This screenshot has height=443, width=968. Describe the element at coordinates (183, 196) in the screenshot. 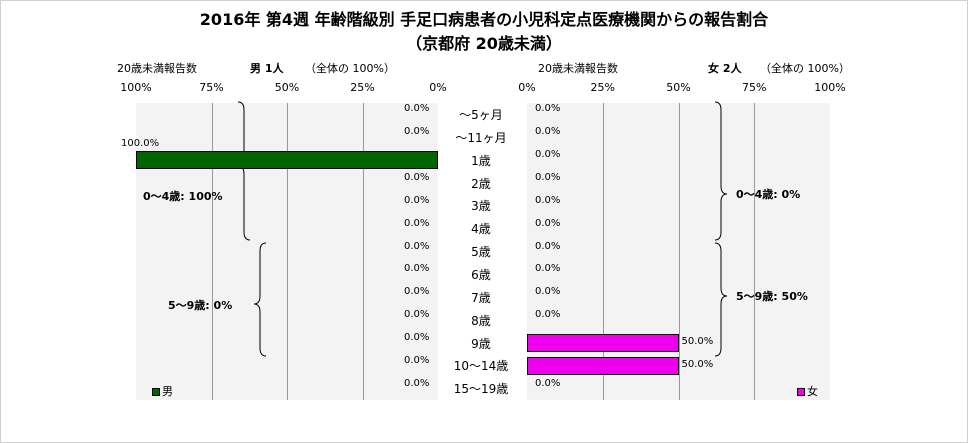

I see `left-group-0-4: 0〜4歳: 100%` at that location.